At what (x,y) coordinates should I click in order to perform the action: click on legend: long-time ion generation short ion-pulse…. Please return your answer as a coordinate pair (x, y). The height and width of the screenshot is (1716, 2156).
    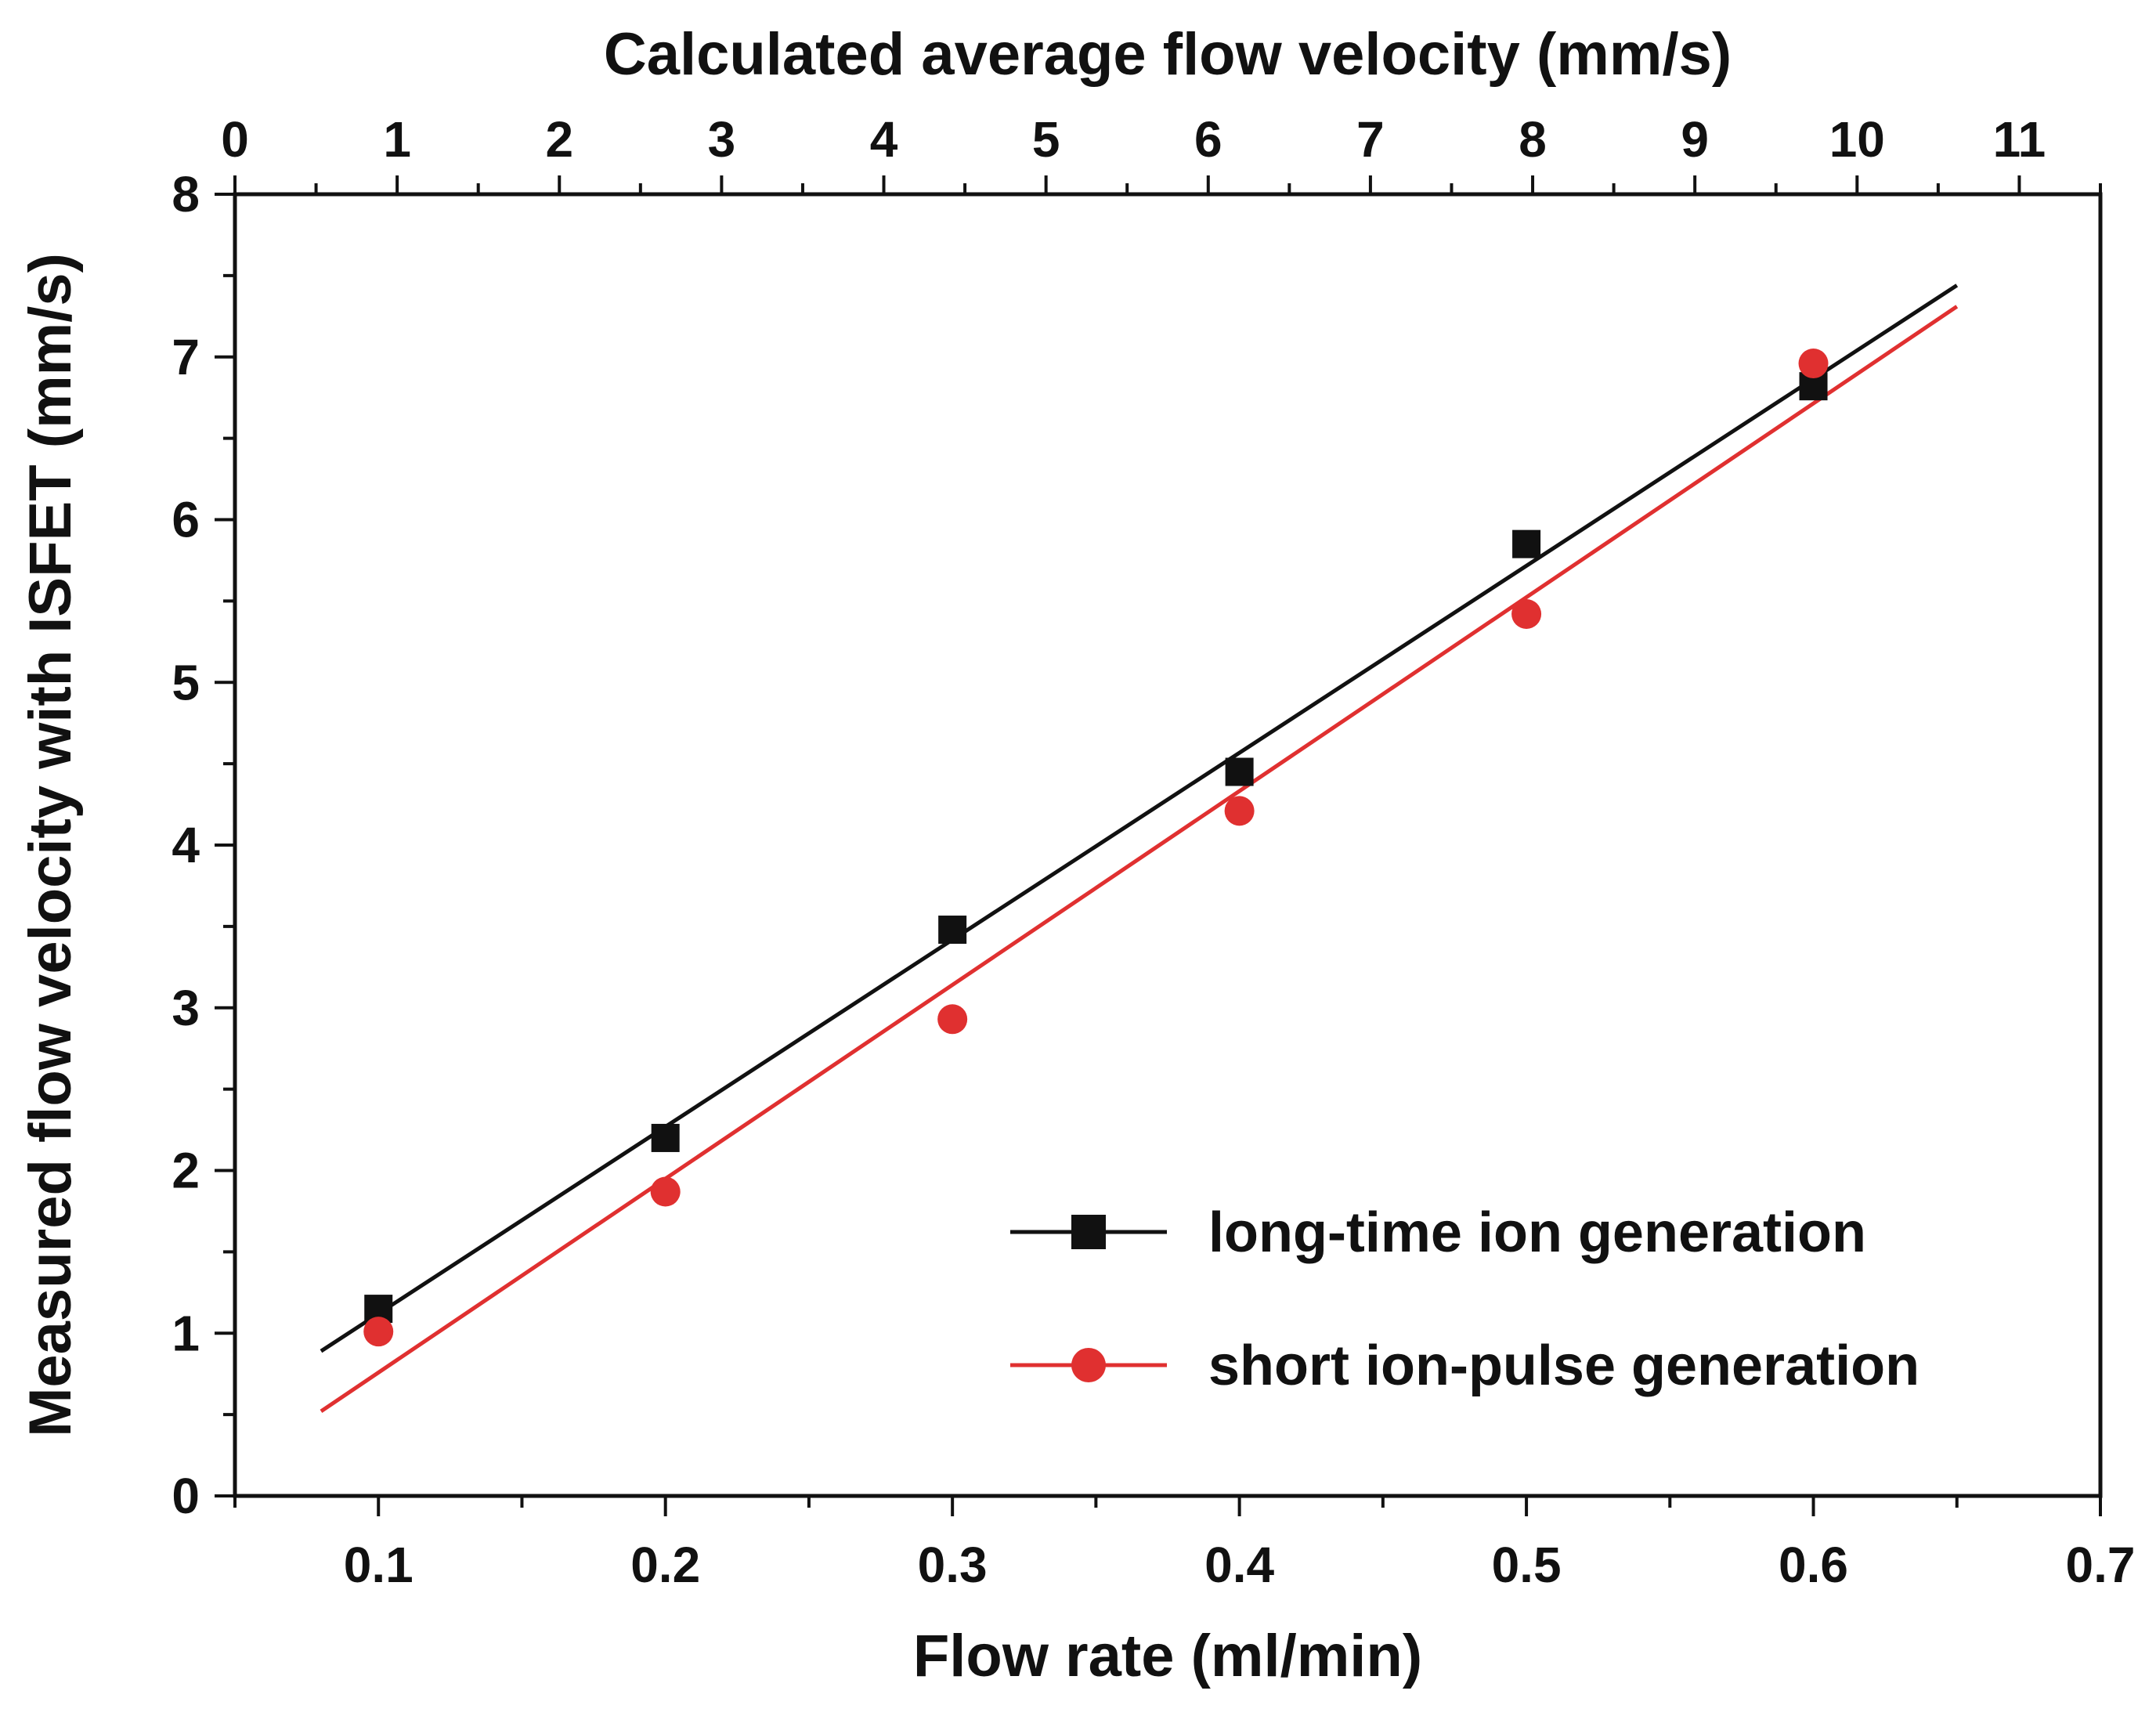
    Looking at the image, I should click on (1465, 1299).